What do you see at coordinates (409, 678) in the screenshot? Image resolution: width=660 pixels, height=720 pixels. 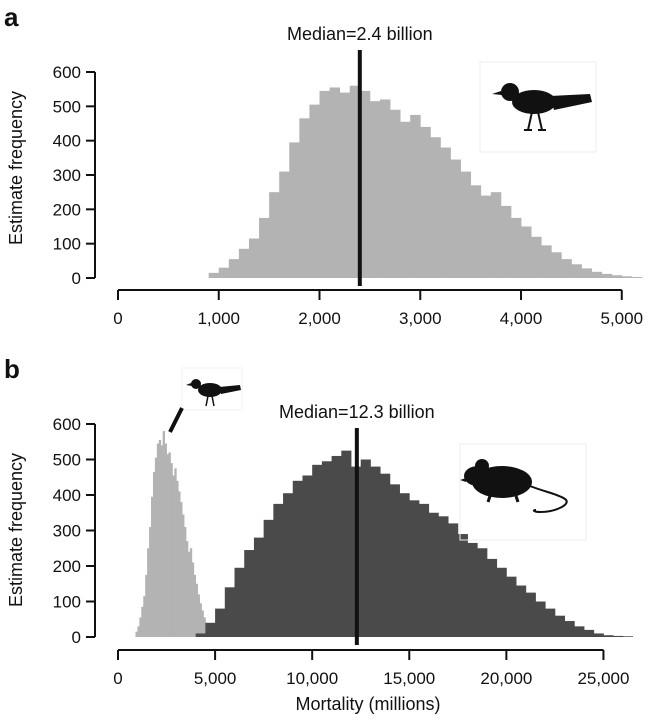 I see `x-tick-label: 15,000` at bounding box center [409, 678].